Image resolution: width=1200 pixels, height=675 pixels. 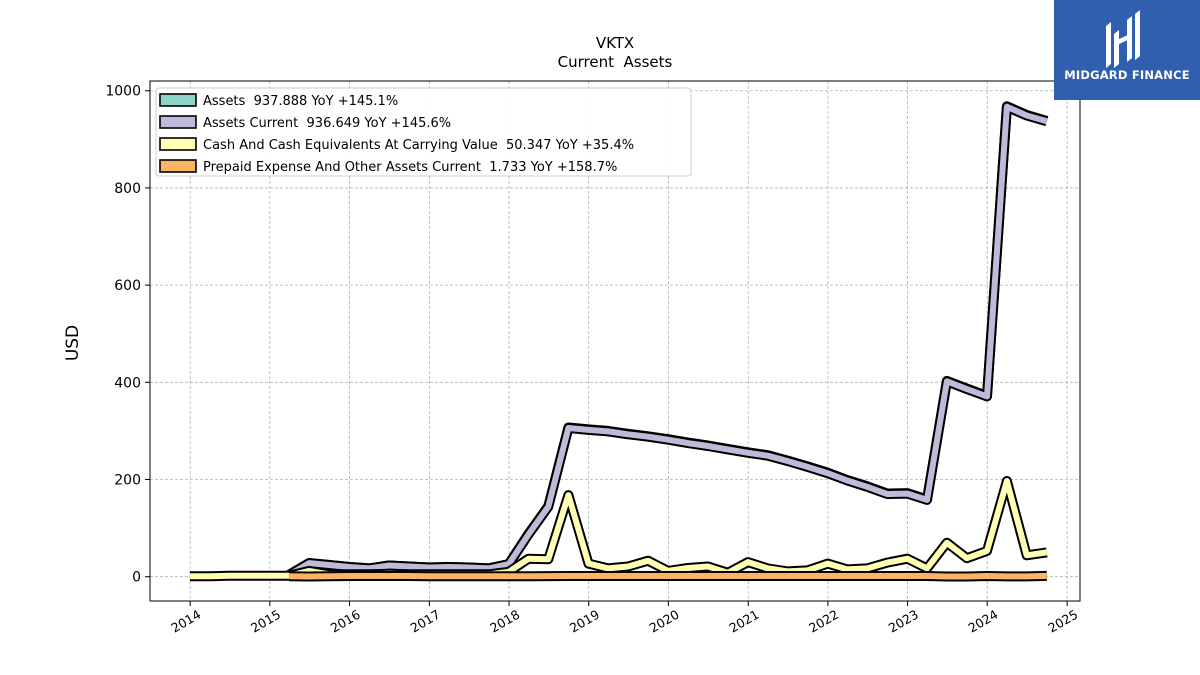 I want to click on chart-subtitle: Current Assets, so click(x=615, y=62).